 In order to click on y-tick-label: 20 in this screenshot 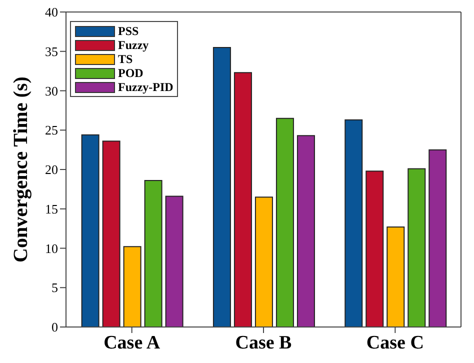, I will do `click(51, 170)`.